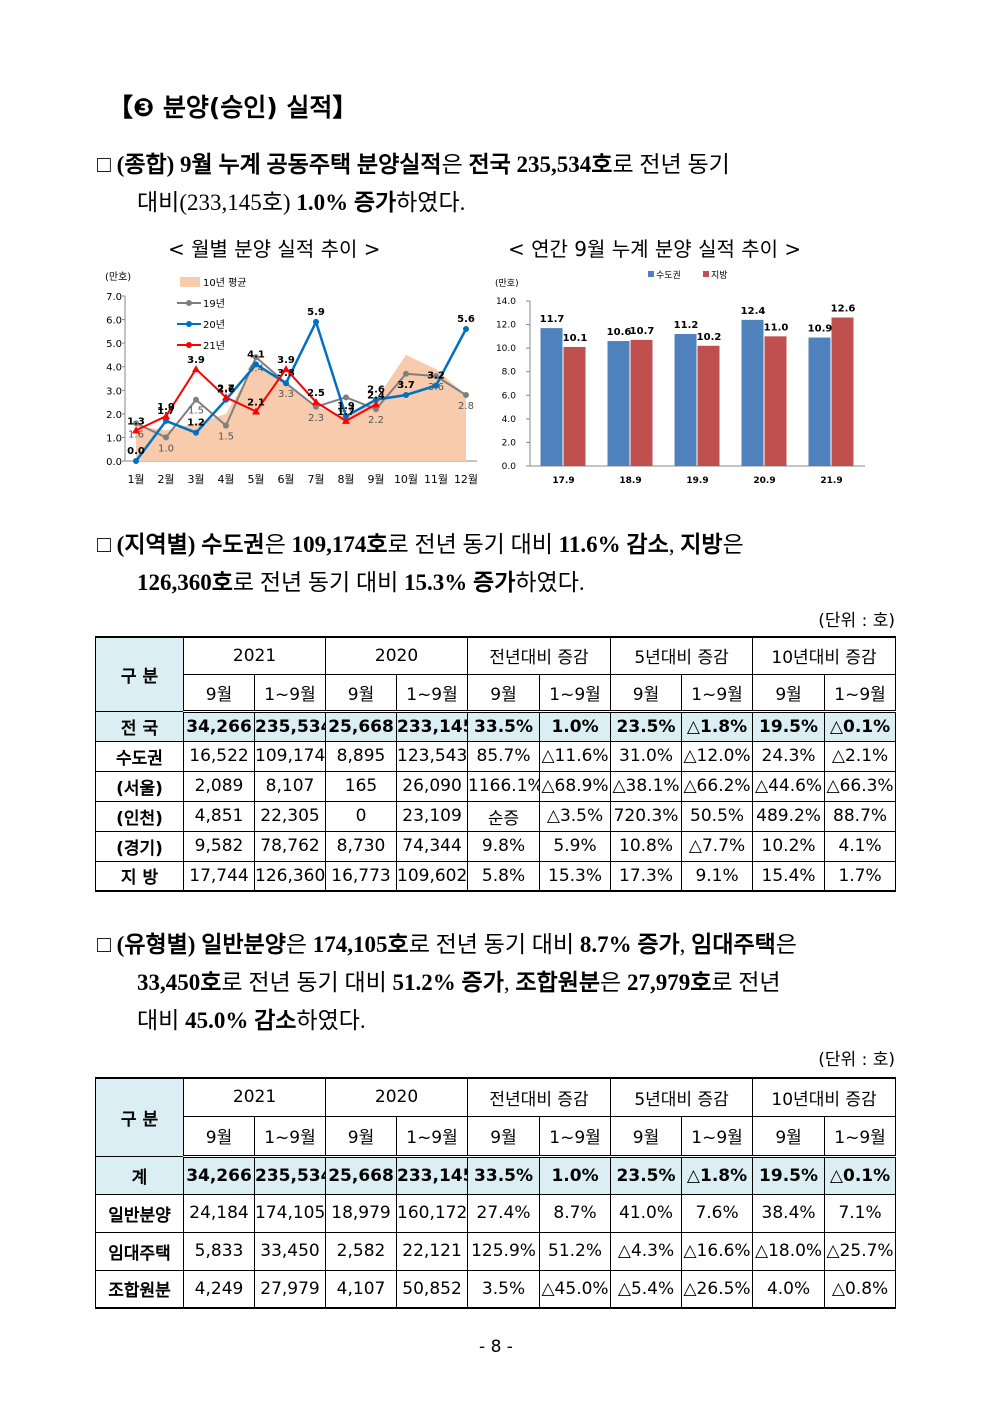 This screenshot has width=992, height=1403. I want to click on x-tick-label: 19.9, so click(697, 481).